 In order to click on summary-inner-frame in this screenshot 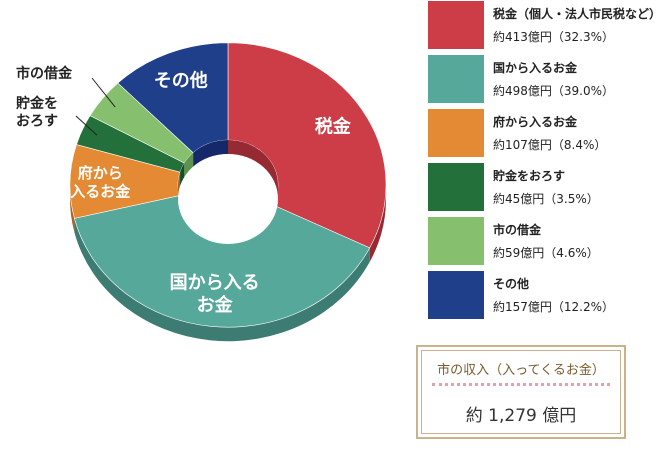, I will do `click(521, 392)`.